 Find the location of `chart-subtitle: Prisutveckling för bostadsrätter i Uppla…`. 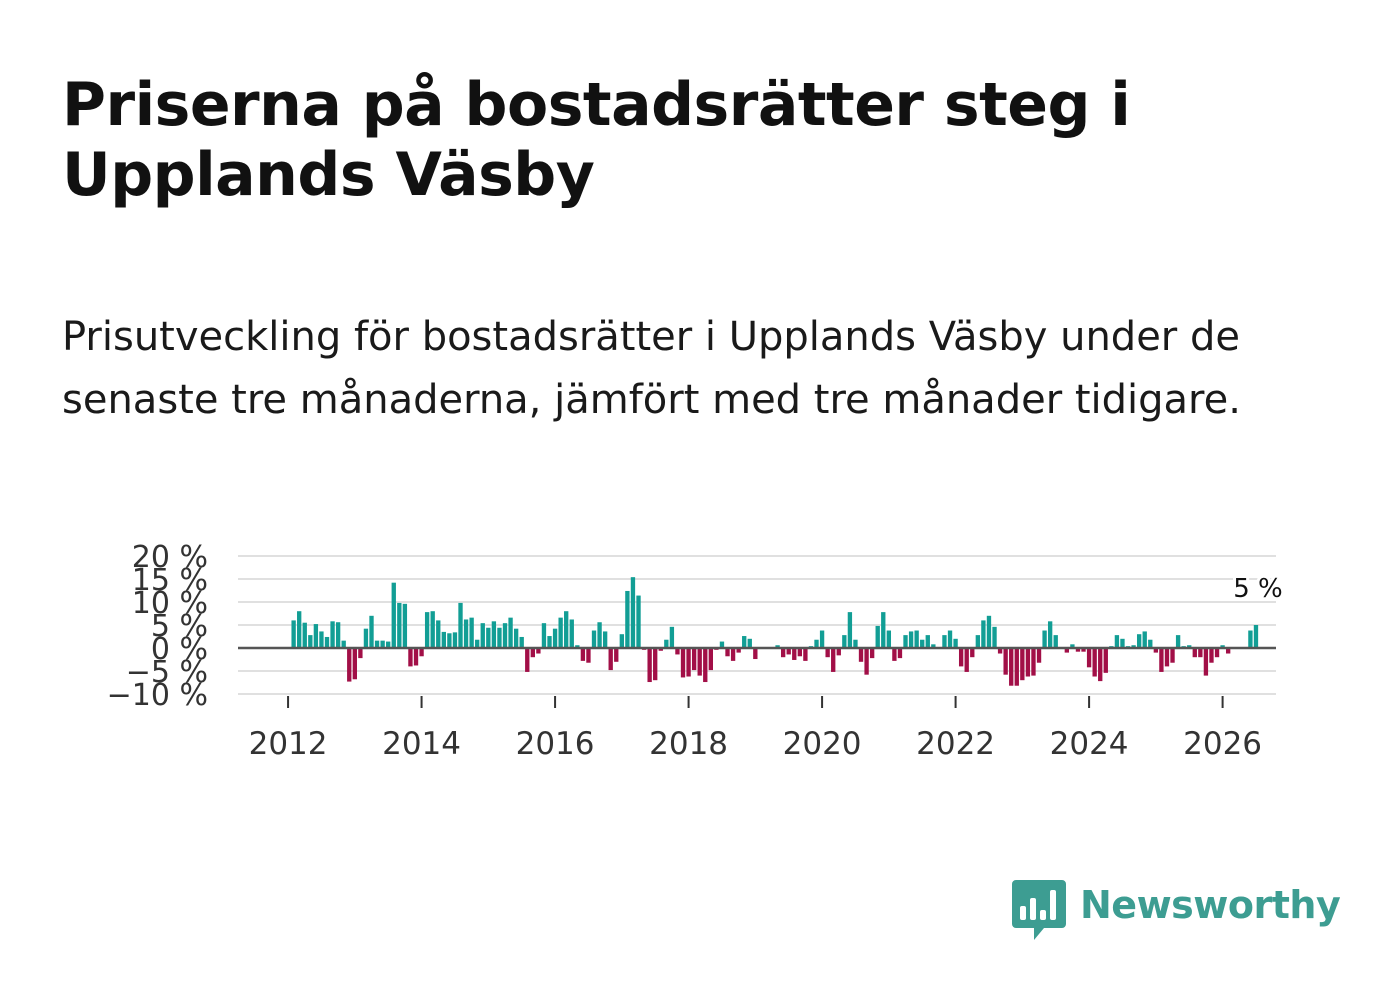

chart-subtitle: Prisutveckling för bostadsrätter i Uppla… is located at coordinates (651, 368).